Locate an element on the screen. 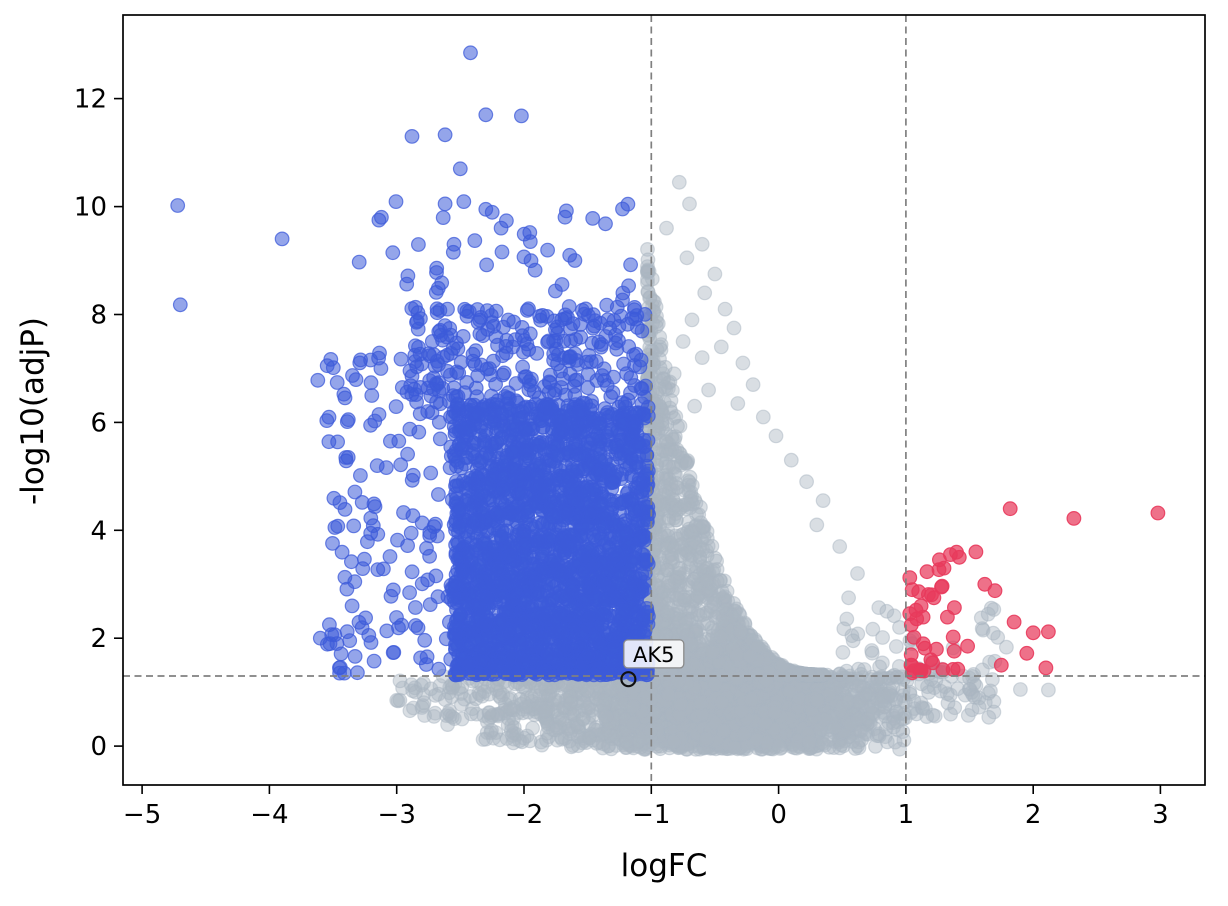  x-tick-label: −5 is located at coordinates (142, 815).